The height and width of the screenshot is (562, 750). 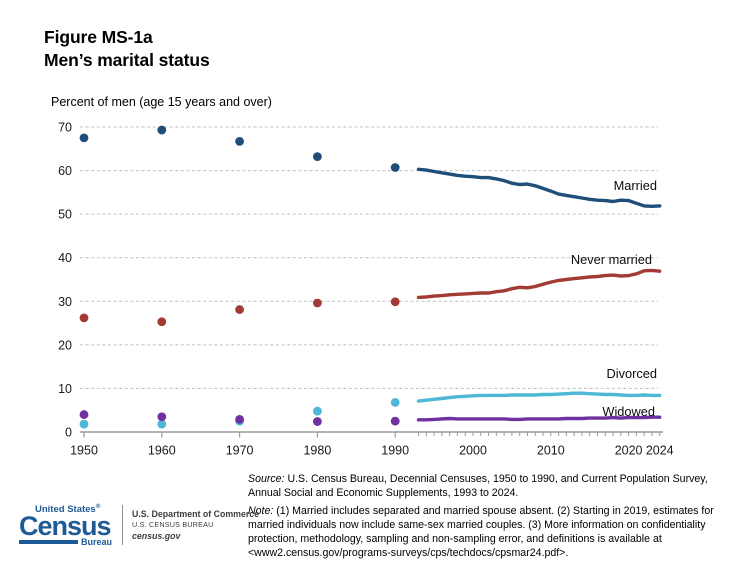 I want to click on series-label-widowed: Widowed, so click(x=628, y=411).